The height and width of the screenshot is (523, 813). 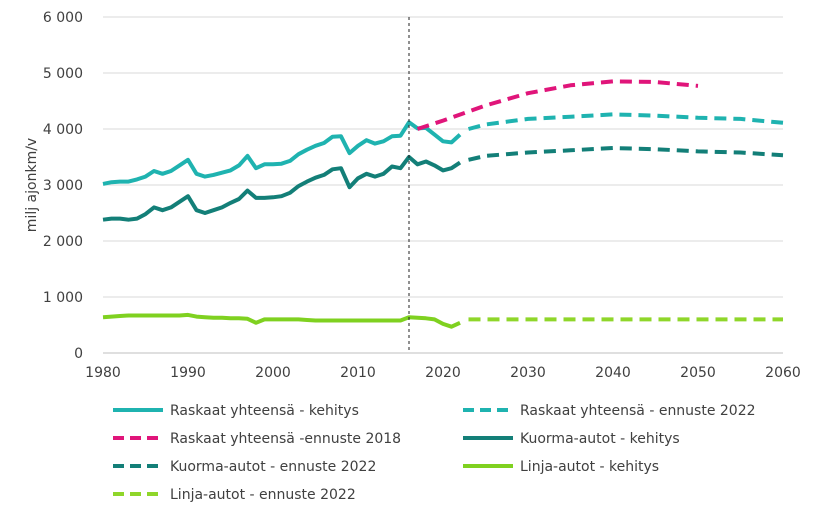 I want to click on y-tick-label: 4 000, so click(x=63, y=130).